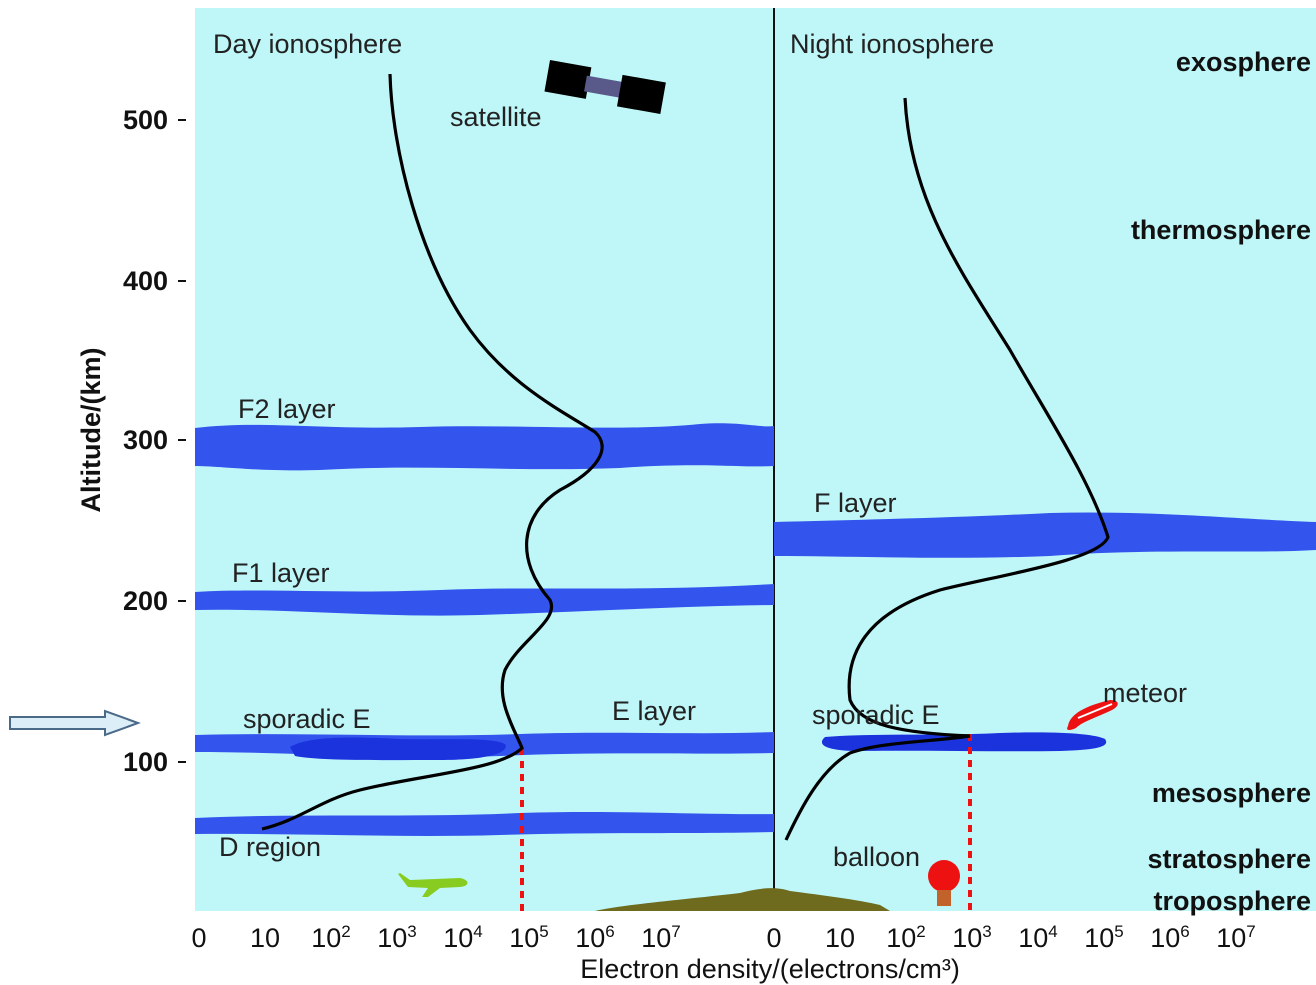 The image size is (1316, 985). I want to click on mountain-icon, so click(742, 899).